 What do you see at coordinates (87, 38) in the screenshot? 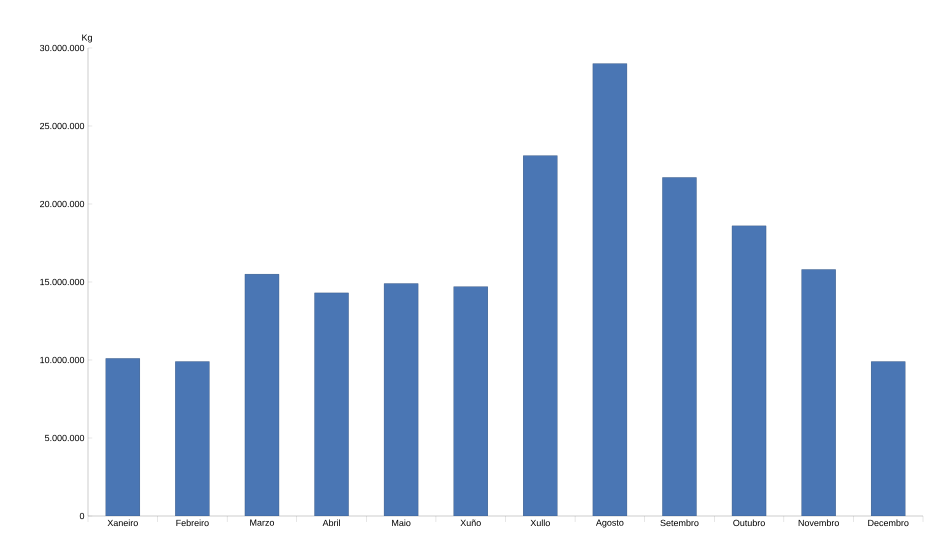
I see `y-axis-title: Kg` at bounding box center [87, 38].